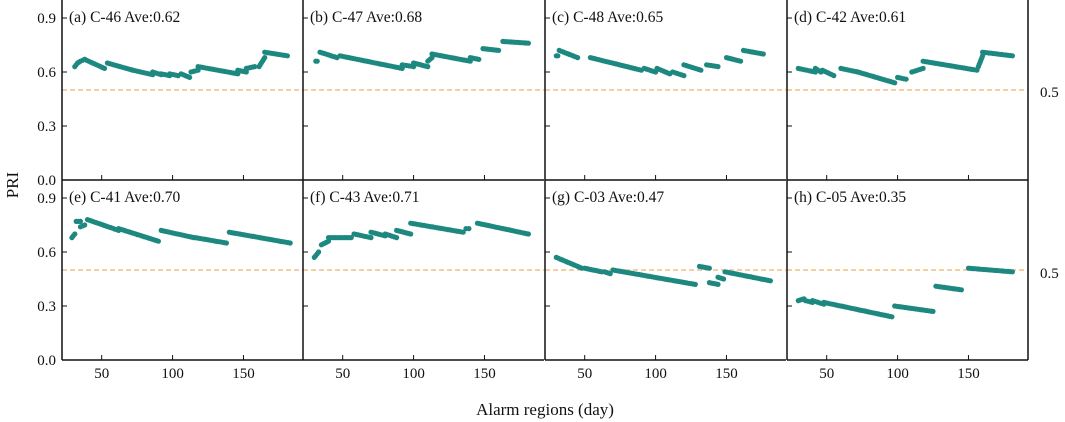  What do you see at coordinates (366, 17) in the screenshot?
I see `panel-title: (b) C-47 Ave:0.68` at bounding box center [366, 17].